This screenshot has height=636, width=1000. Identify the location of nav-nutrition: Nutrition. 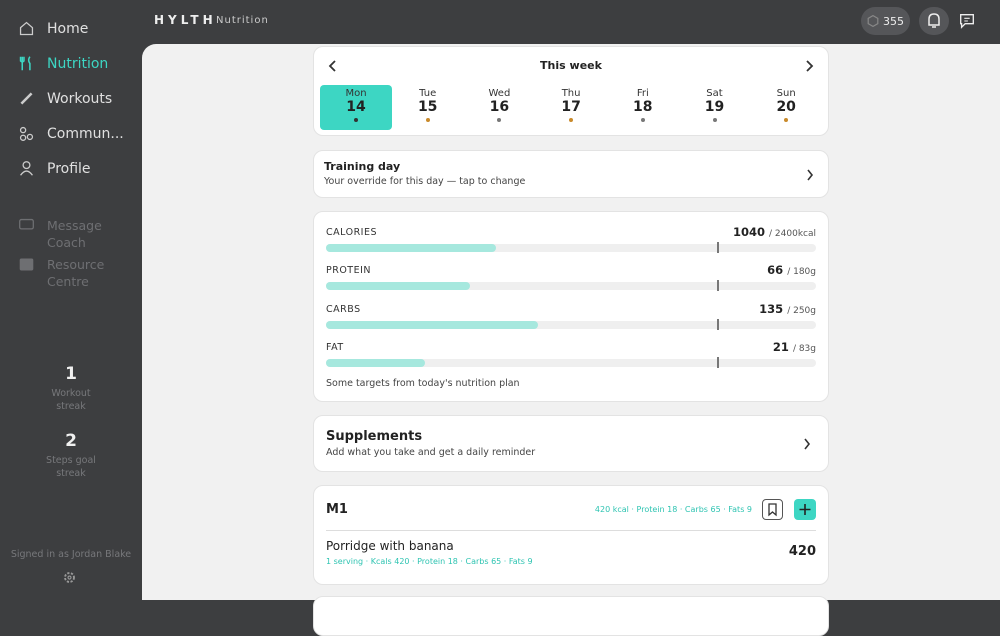
(63, 63).